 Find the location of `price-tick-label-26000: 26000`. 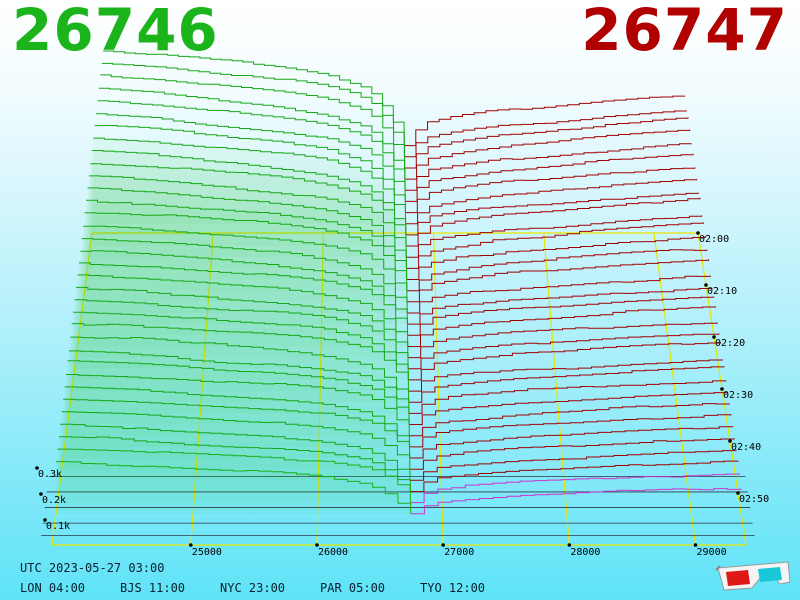

price-tick-label-26000: 26000 is located at coordinates (333, 552).